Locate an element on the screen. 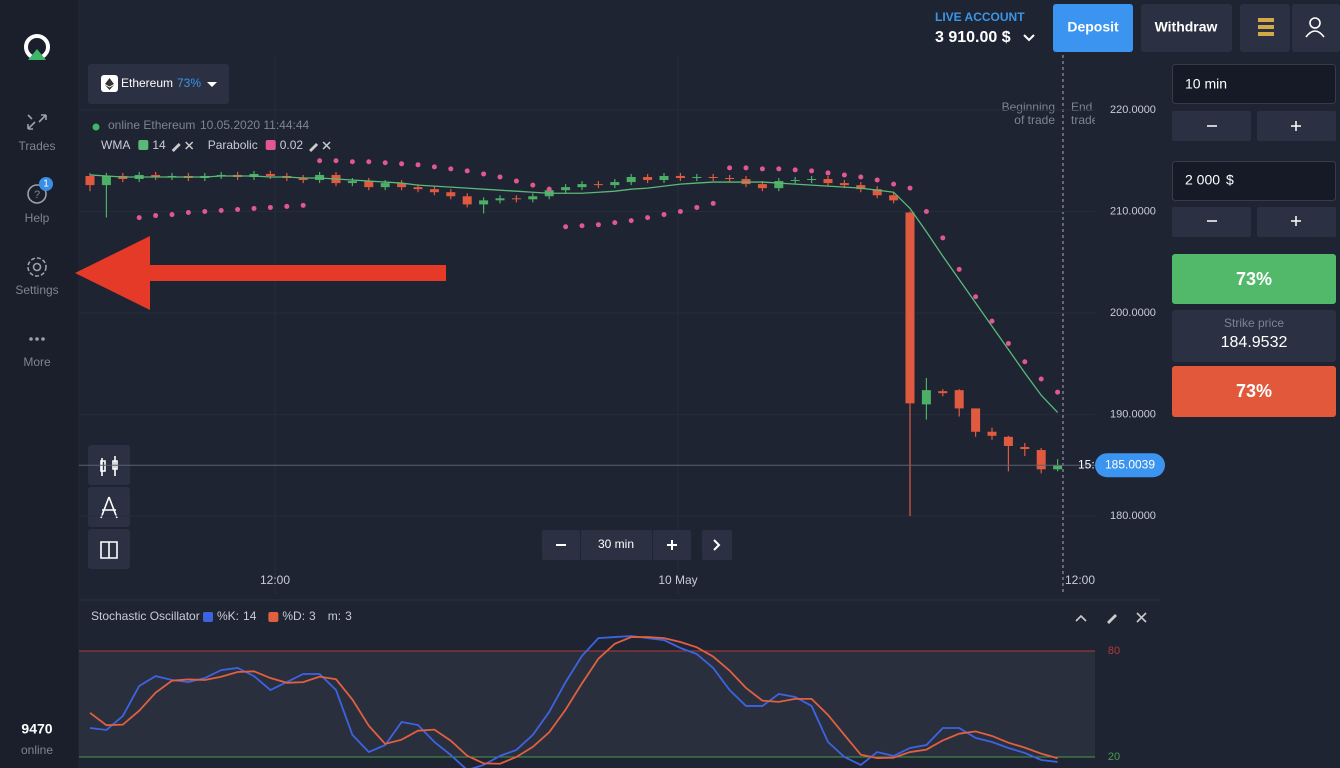 Image resolution: width=1340 pixels, height=768 pixels. param-label: %K: is located at coordinates (228, 616).